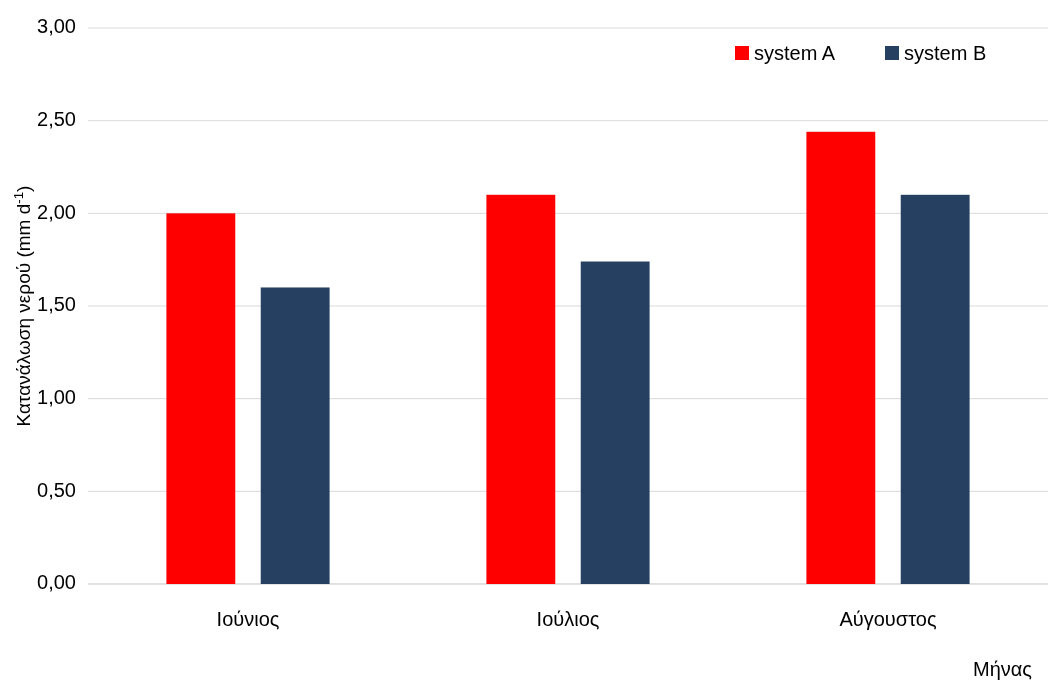 This screenshot has width=1058, height=695. Describe the element at coordinates (568, 619) in the screenshot. I see `x-tick-label: Ιούλιος` at that location.